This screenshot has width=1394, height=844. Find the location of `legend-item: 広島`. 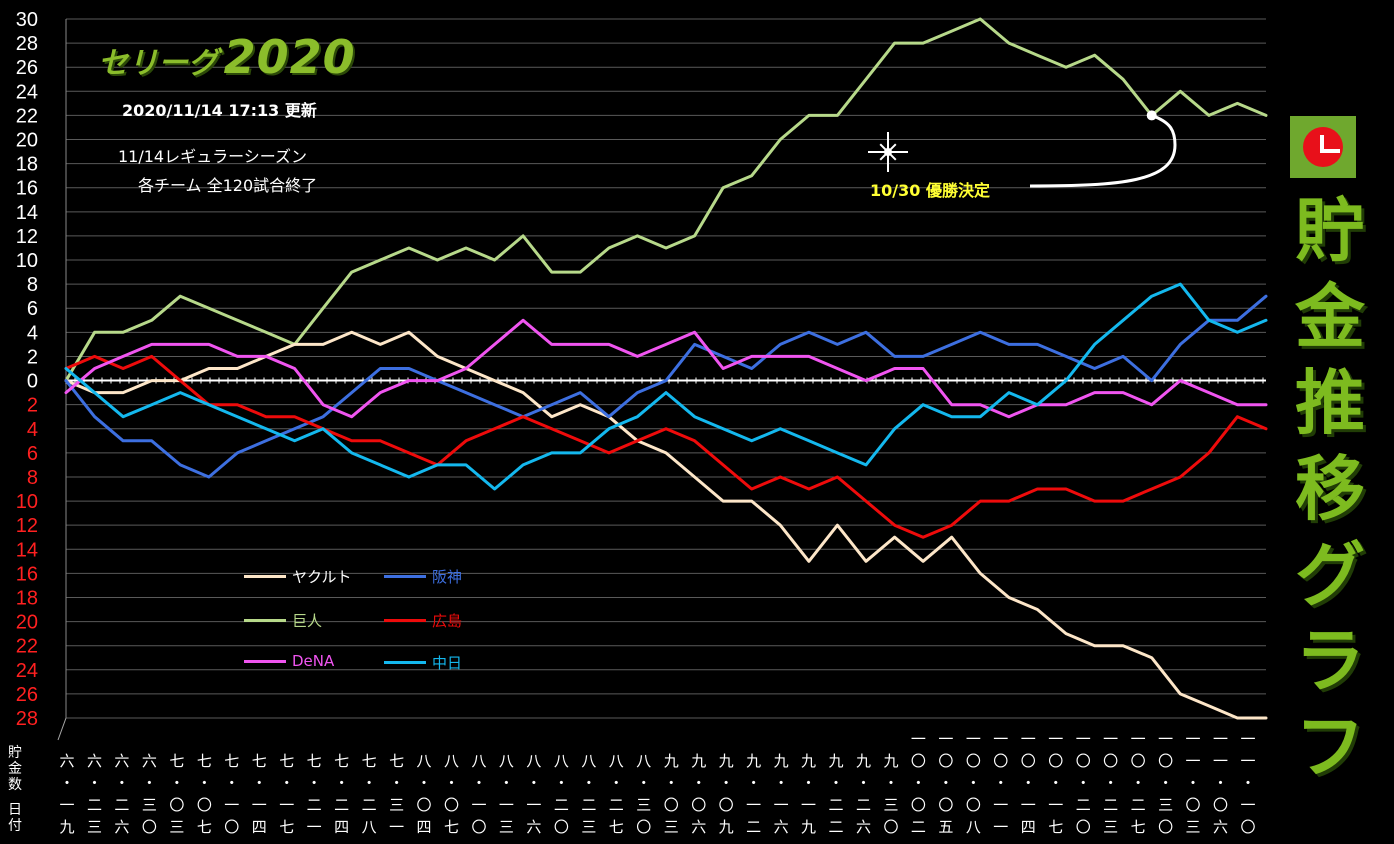

legend-item: 広島 is located at coordinates (423, 620).